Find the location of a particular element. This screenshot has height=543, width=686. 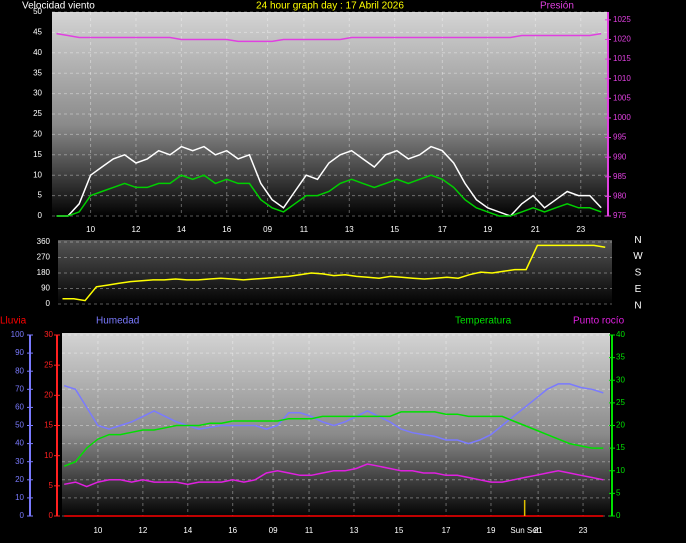

panel-direction is located at coordinates (335, 273).